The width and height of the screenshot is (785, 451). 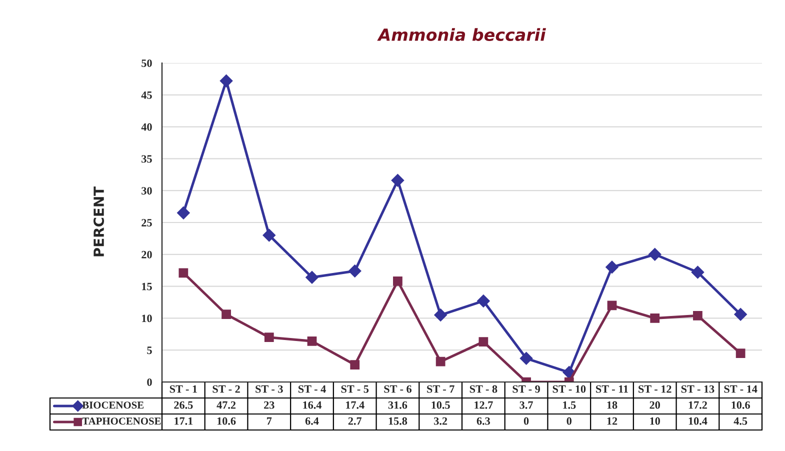 What do you see at coordinates (655, 421) in the screenshot?
I see `data-label: 10` at bounding box center [655, 421].